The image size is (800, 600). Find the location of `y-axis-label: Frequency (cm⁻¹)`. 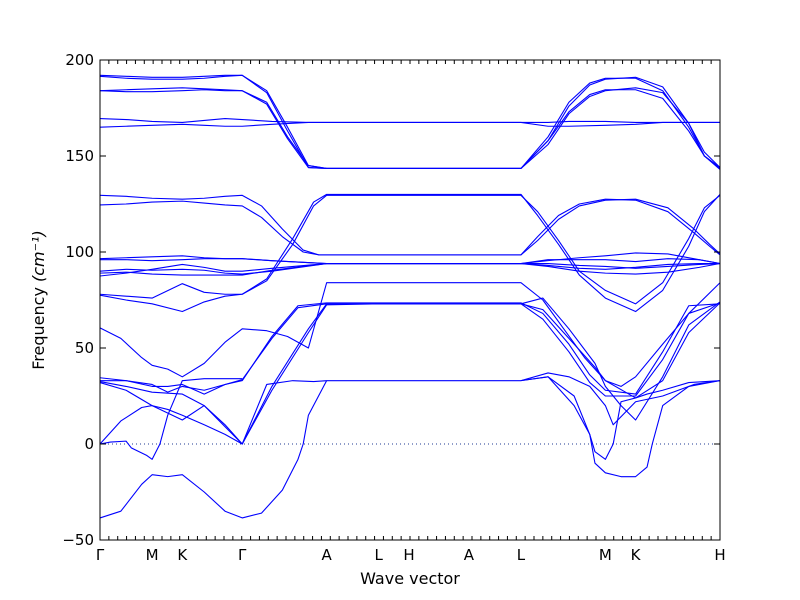

y-axis-label: Frequency (cm⁻¹) is located at coordinates (38, 299).